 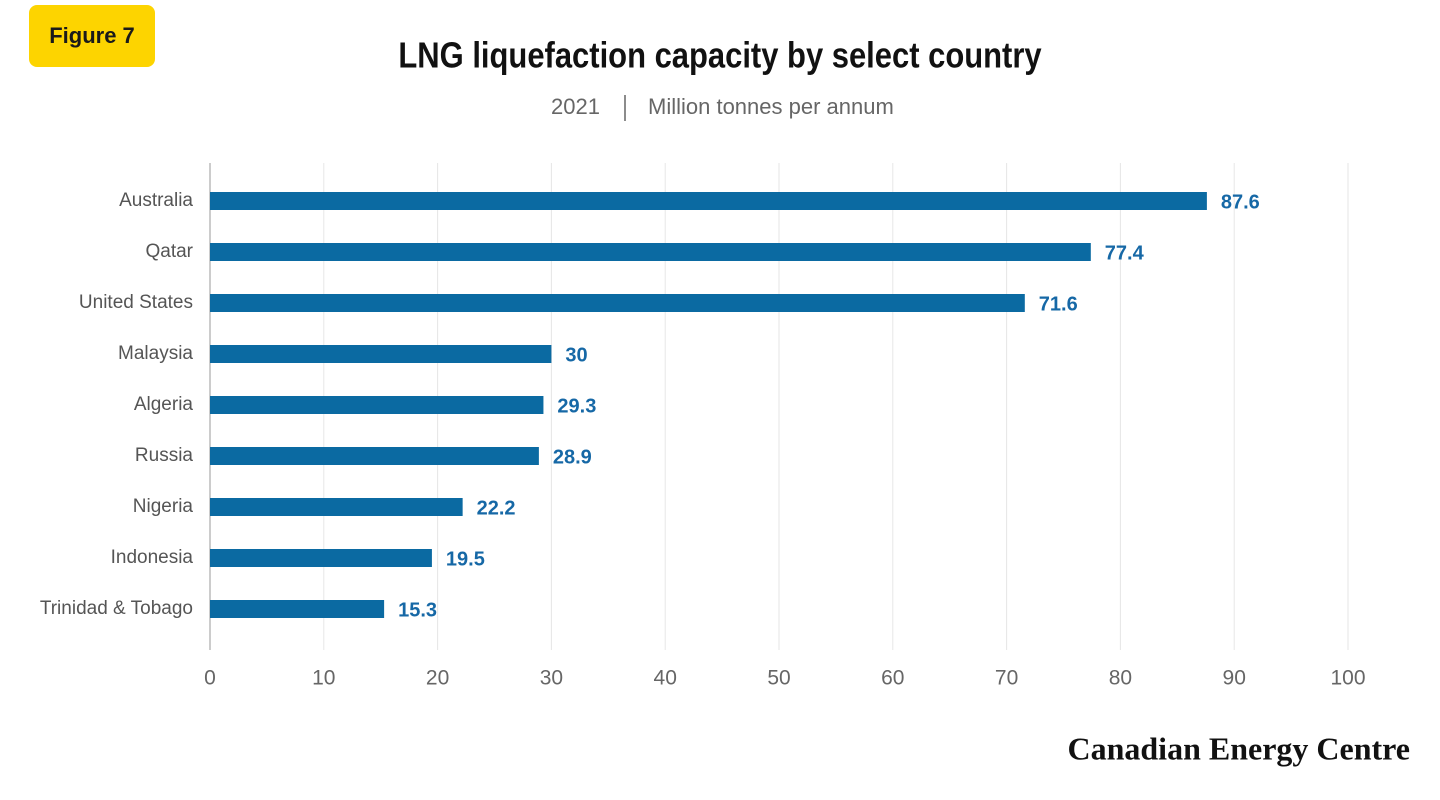 What do you see at coordinates (771, 106) in the screenshot?
I see `subtitle-unit: Million tonnes per annum` at bounding box center [771, 106].